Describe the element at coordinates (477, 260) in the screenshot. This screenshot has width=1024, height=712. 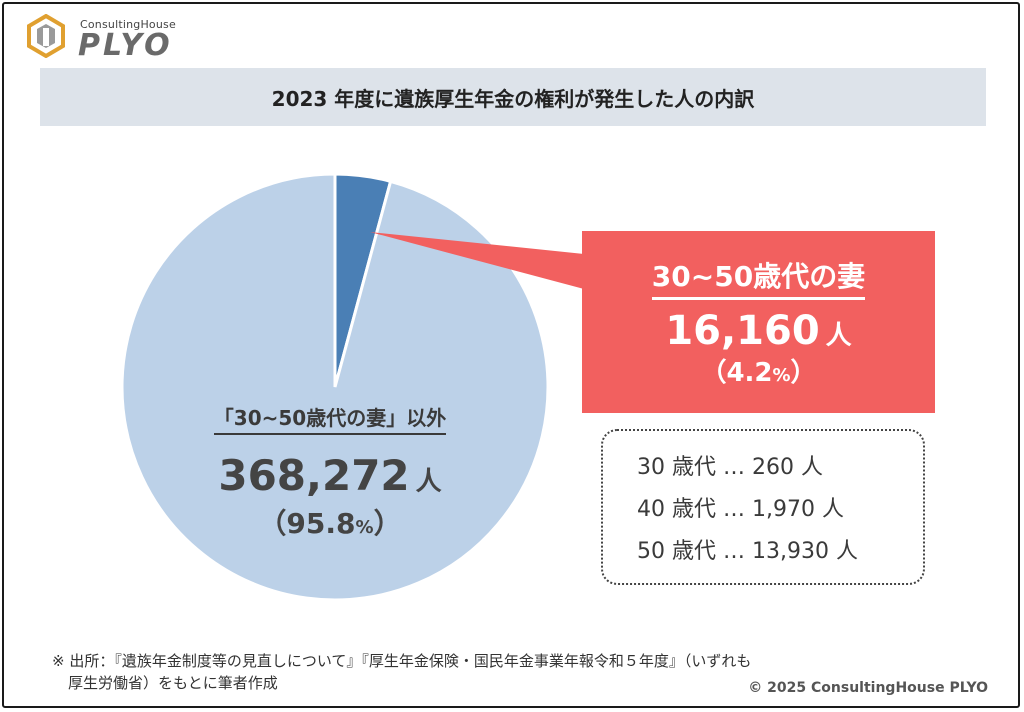
I see `callout-pointer` at that location.